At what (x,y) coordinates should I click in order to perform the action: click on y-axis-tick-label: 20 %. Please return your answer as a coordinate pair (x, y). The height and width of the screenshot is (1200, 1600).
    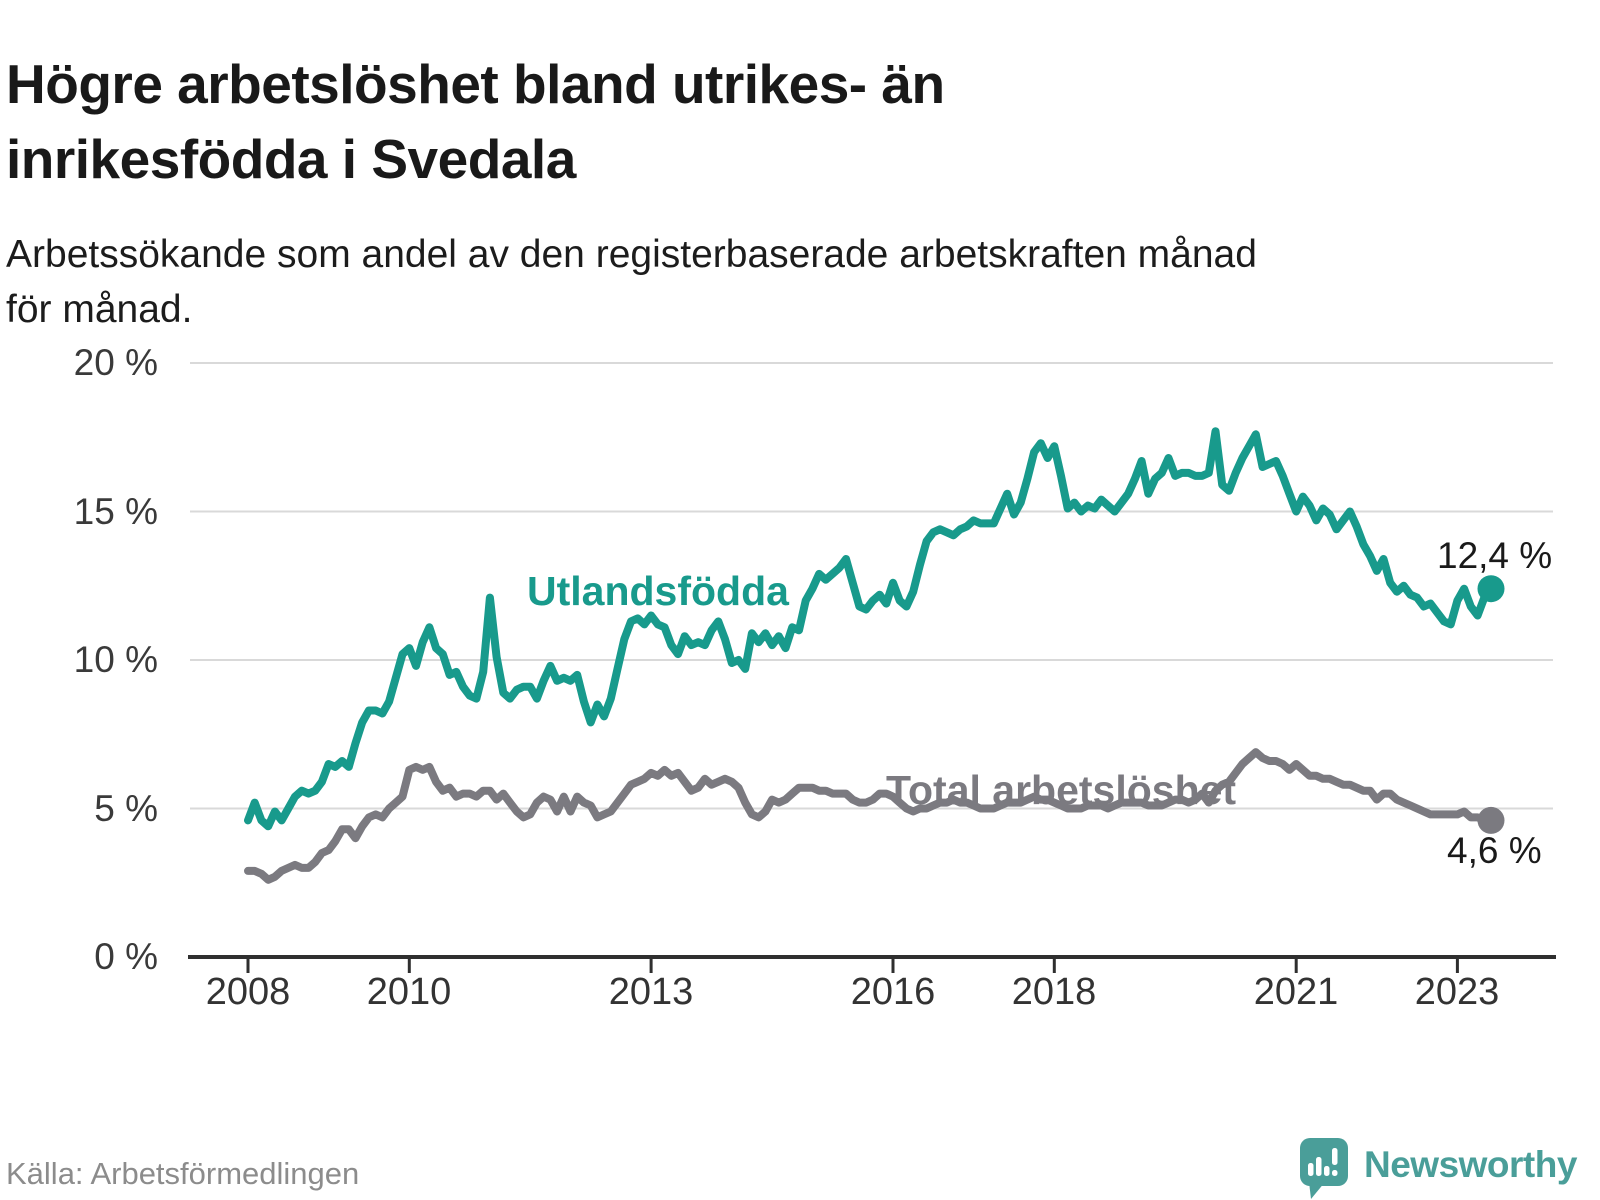
    Looking at the image, I should click on (115, 362).